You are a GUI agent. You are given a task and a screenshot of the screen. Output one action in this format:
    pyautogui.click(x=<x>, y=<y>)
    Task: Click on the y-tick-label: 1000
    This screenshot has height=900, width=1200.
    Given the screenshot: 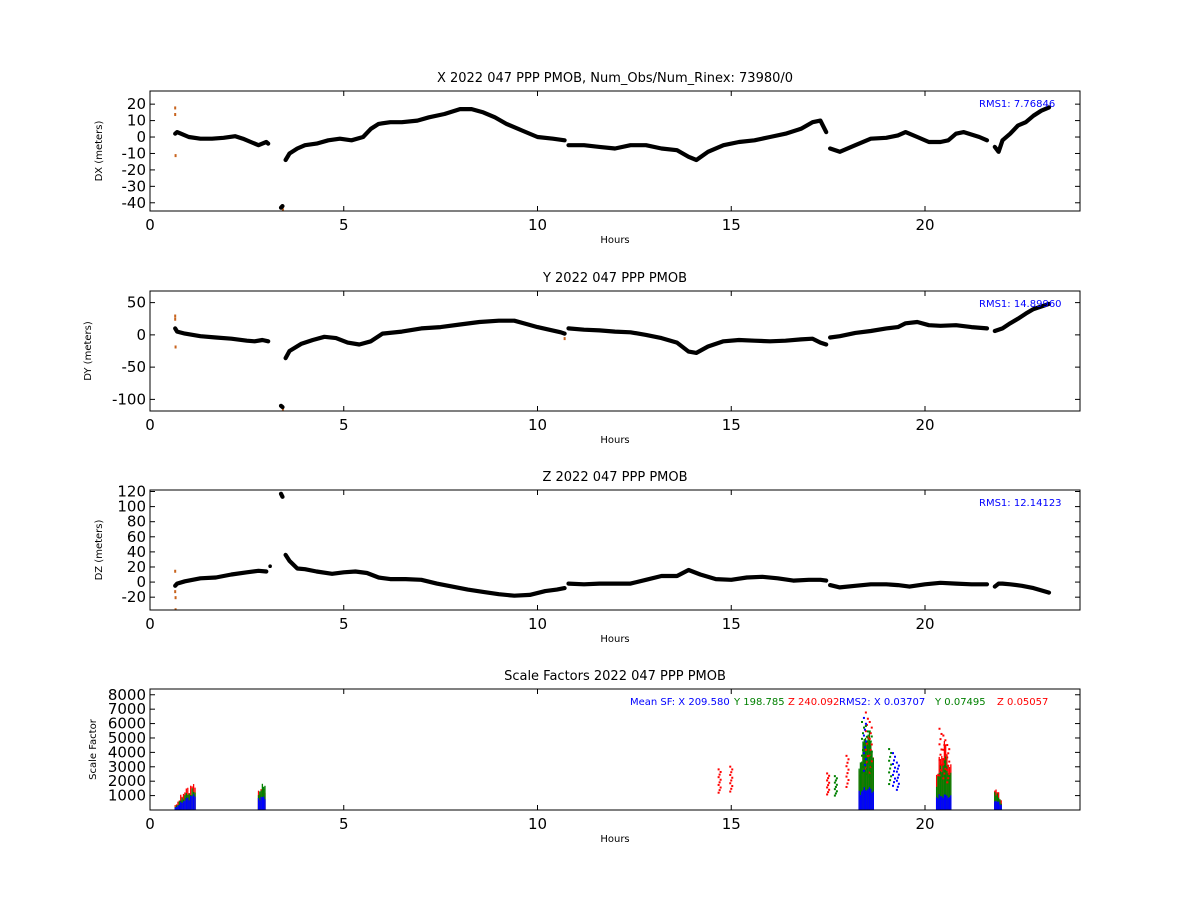 What is the action you would take?
    pyautogui.click(x=127, y=796)
    